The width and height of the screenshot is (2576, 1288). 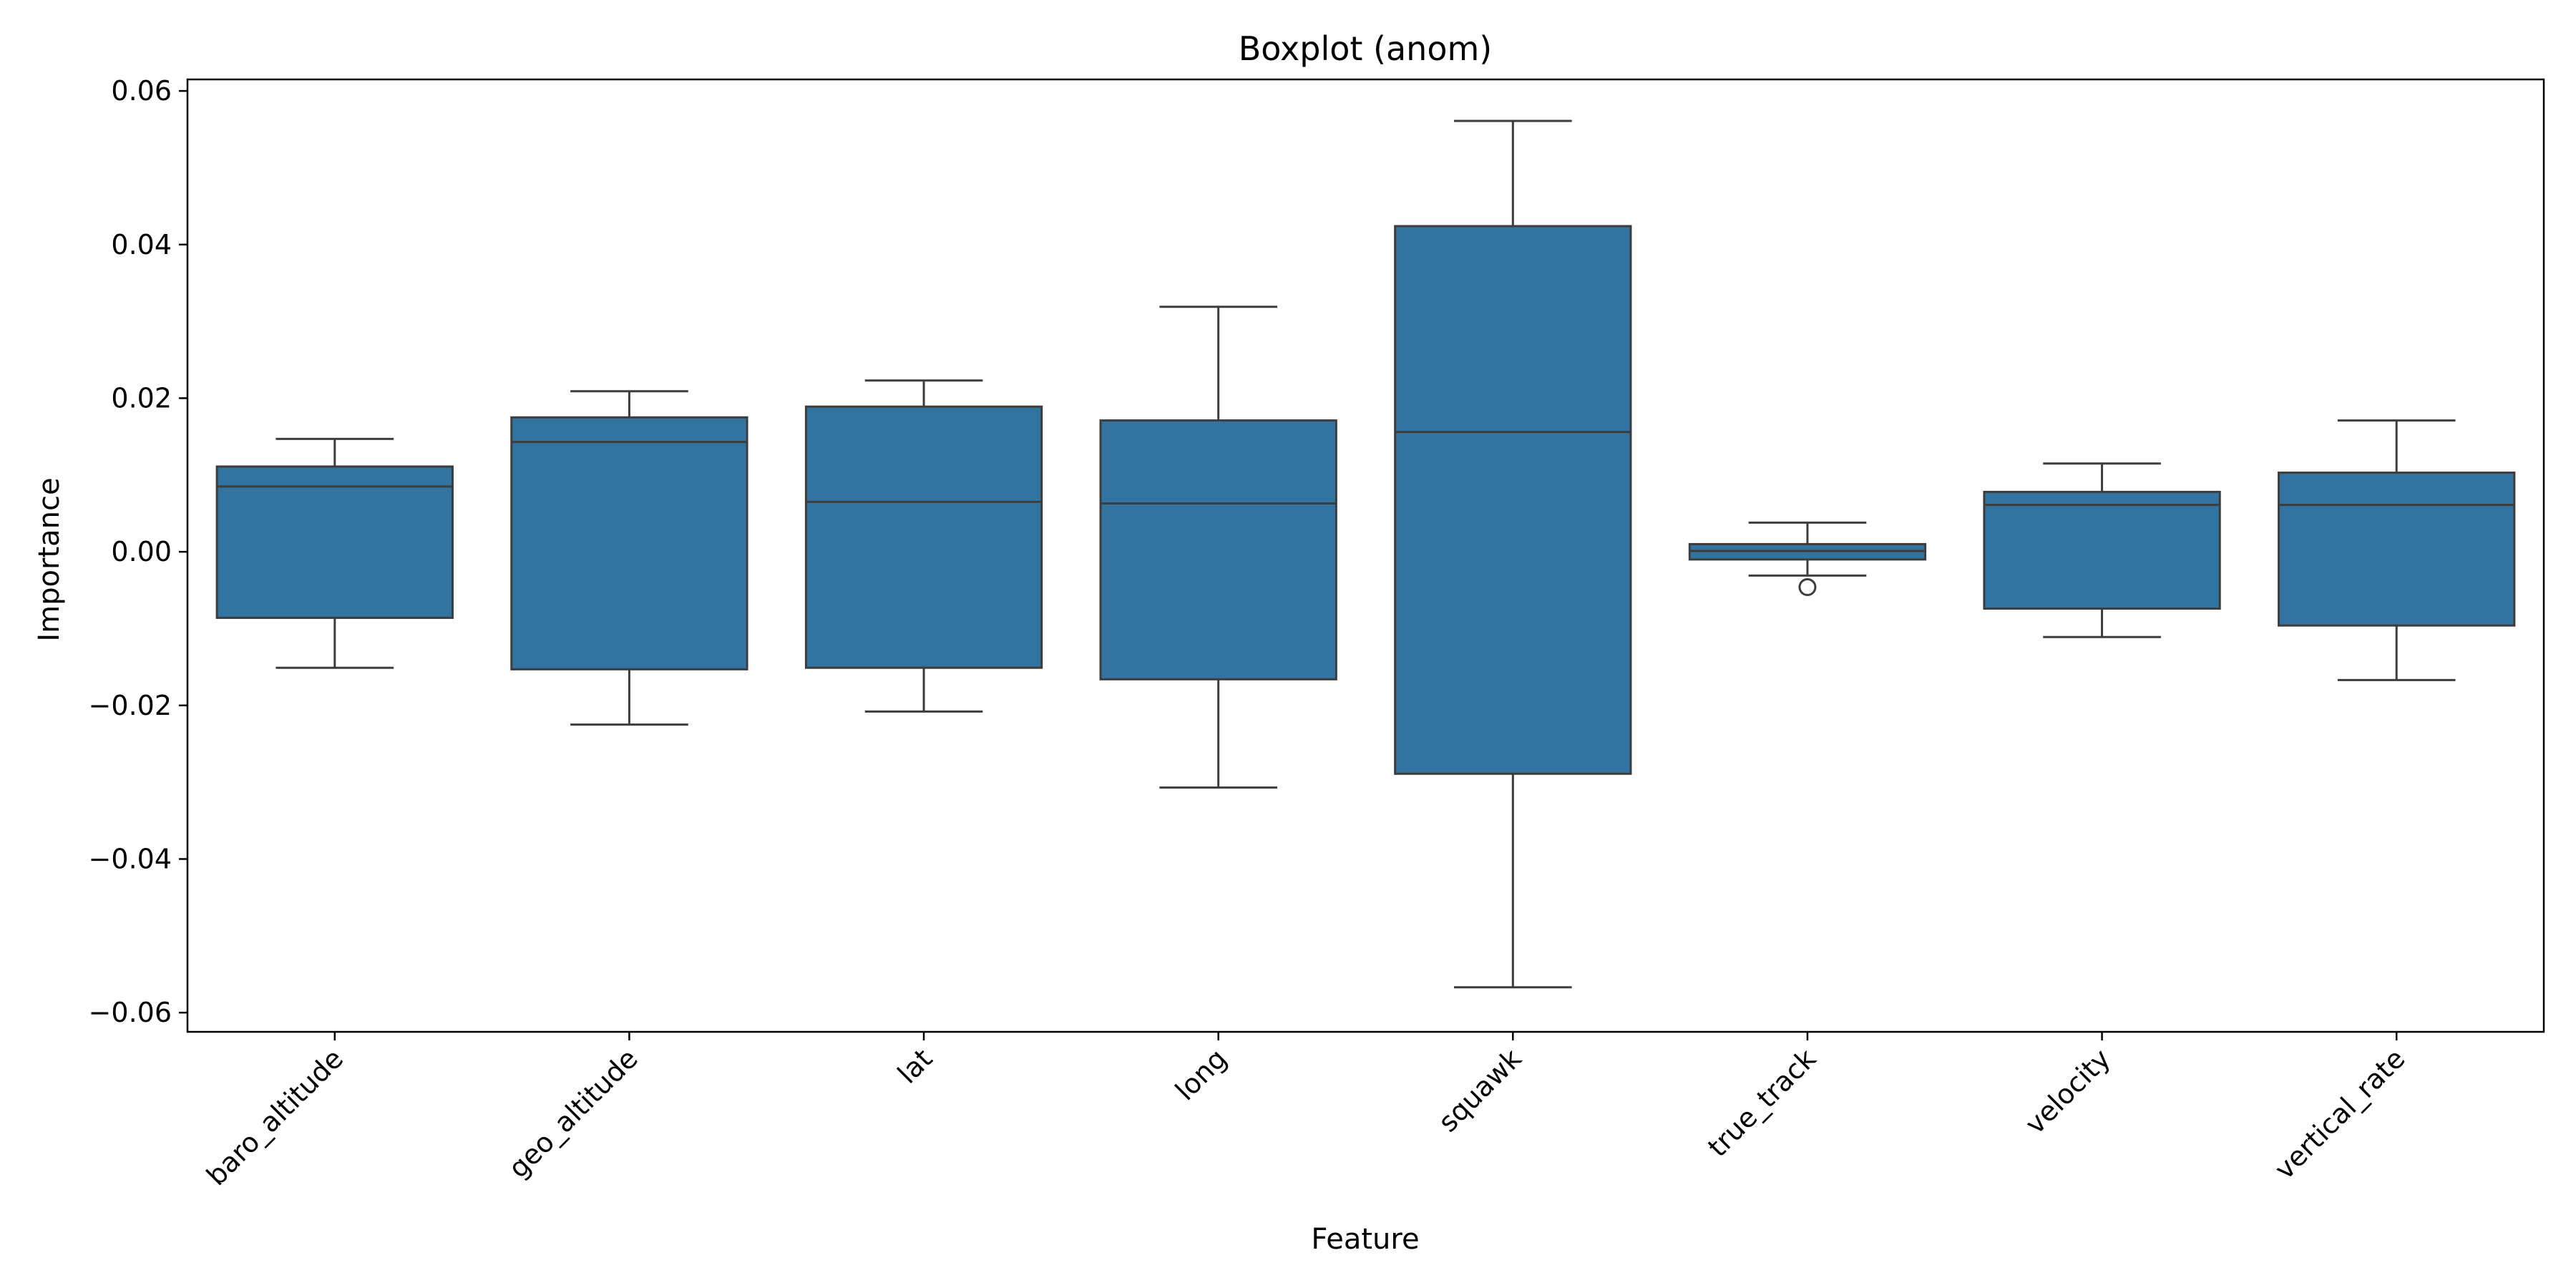 What do you see at coordinates (1201, 1074) in the screenshot?
I see `x-tick-label: long` at bounding box center [1201, 1074].